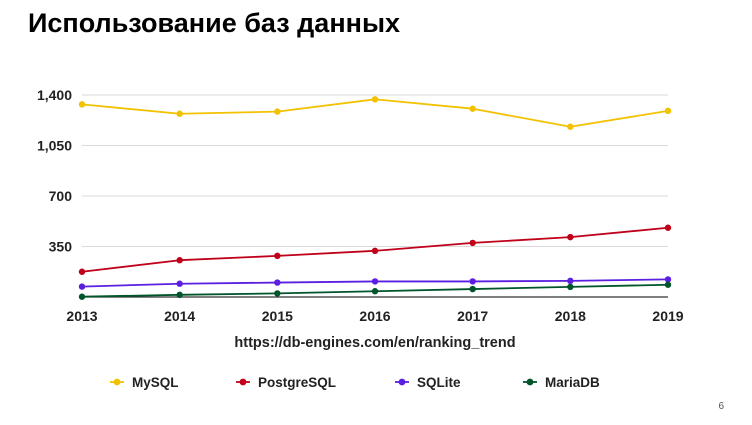  Describe the element at coordinates (155, 382) in the screenshot. I see `legend-label-mysql: MySQL` at that location.